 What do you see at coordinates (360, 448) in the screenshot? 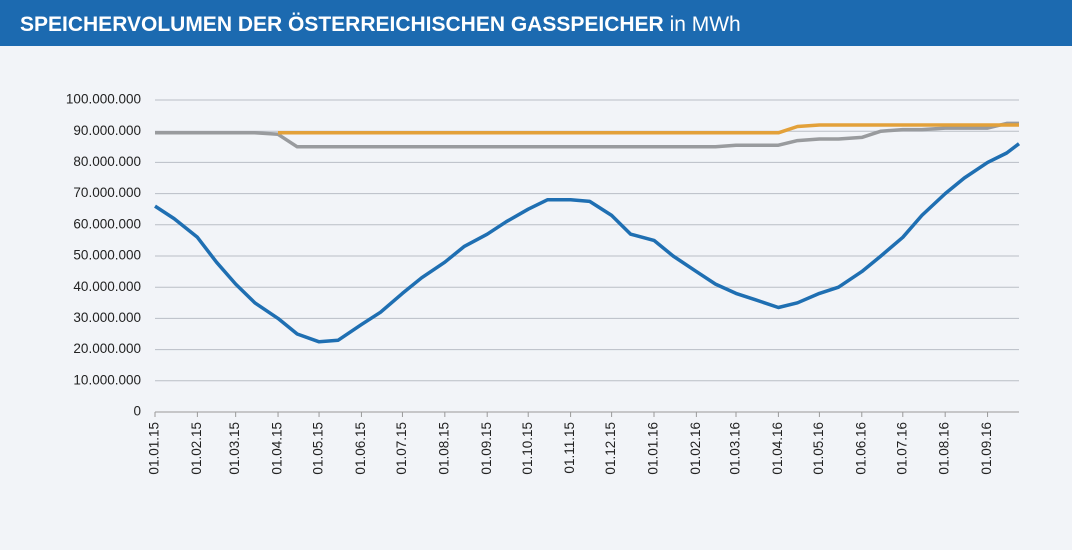
I see `x-tick-label: 01.06.15` at bounding box center [360, 448].